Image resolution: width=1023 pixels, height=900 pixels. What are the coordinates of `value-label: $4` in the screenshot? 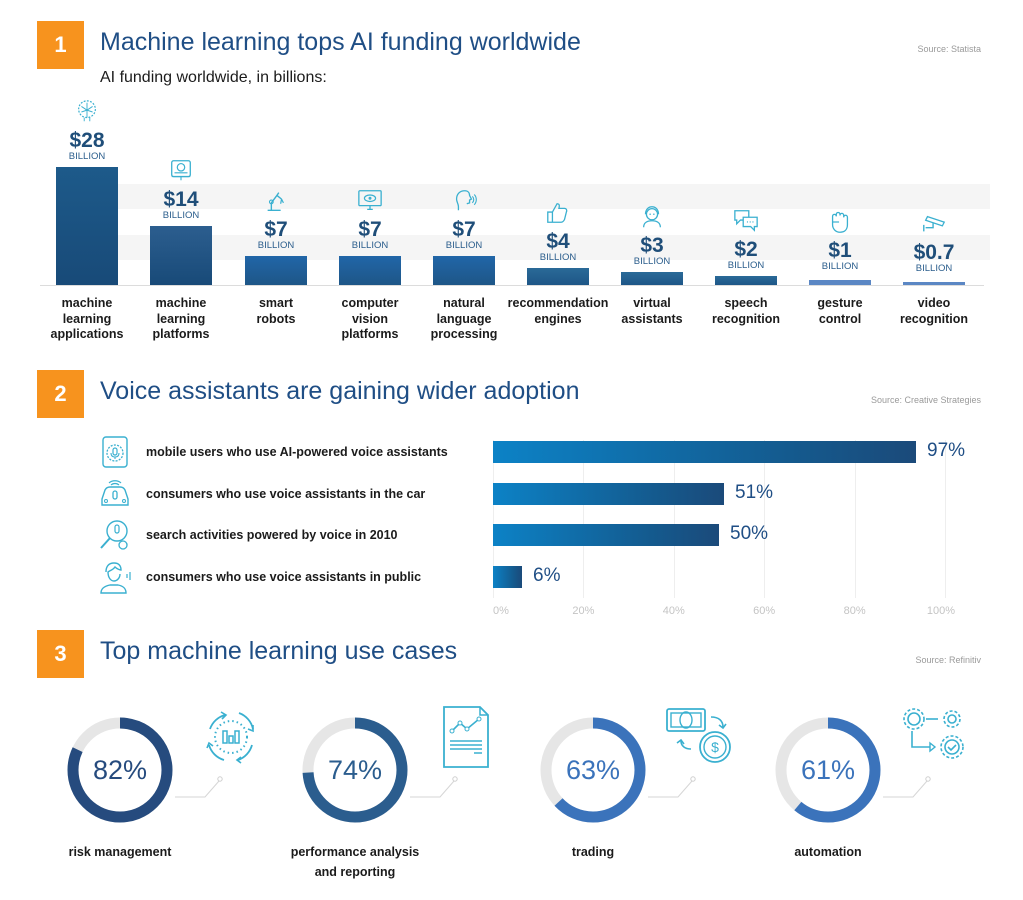 It's located at (558, 241).